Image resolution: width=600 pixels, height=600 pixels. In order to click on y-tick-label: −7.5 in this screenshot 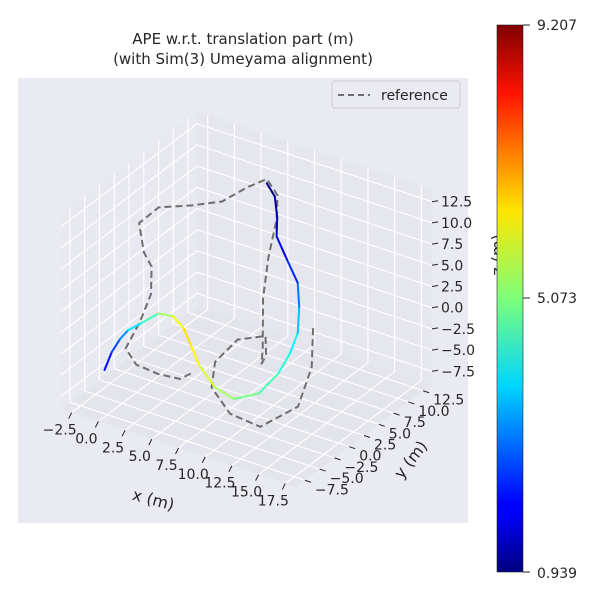, I will do `click(332, 490)`.